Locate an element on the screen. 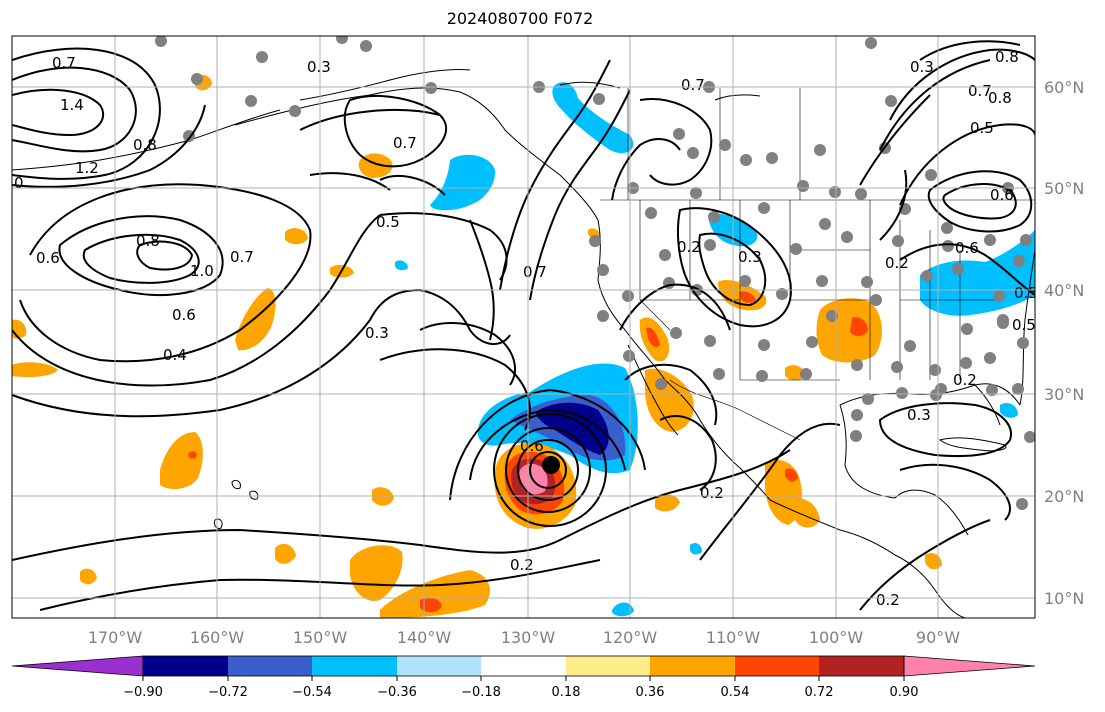 The image size is (1105, 712). lon-label: 90°W is located at coordinates (938, 637).